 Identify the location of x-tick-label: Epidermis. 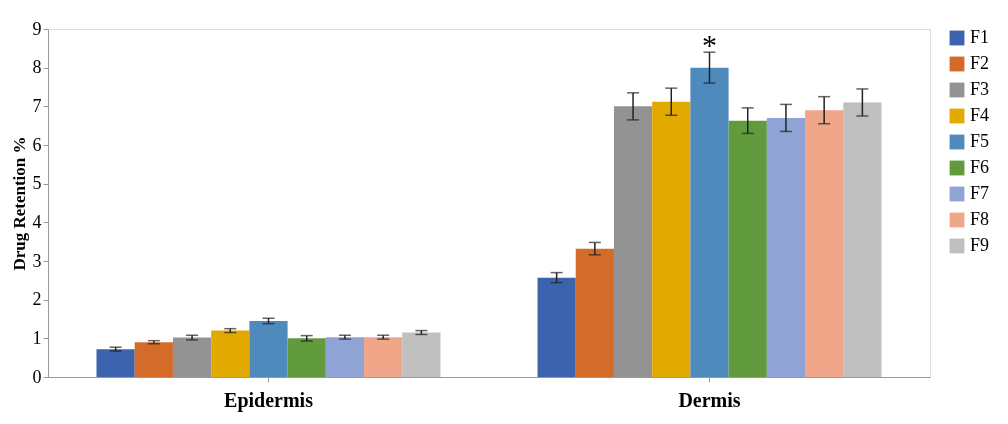
(269, 400).